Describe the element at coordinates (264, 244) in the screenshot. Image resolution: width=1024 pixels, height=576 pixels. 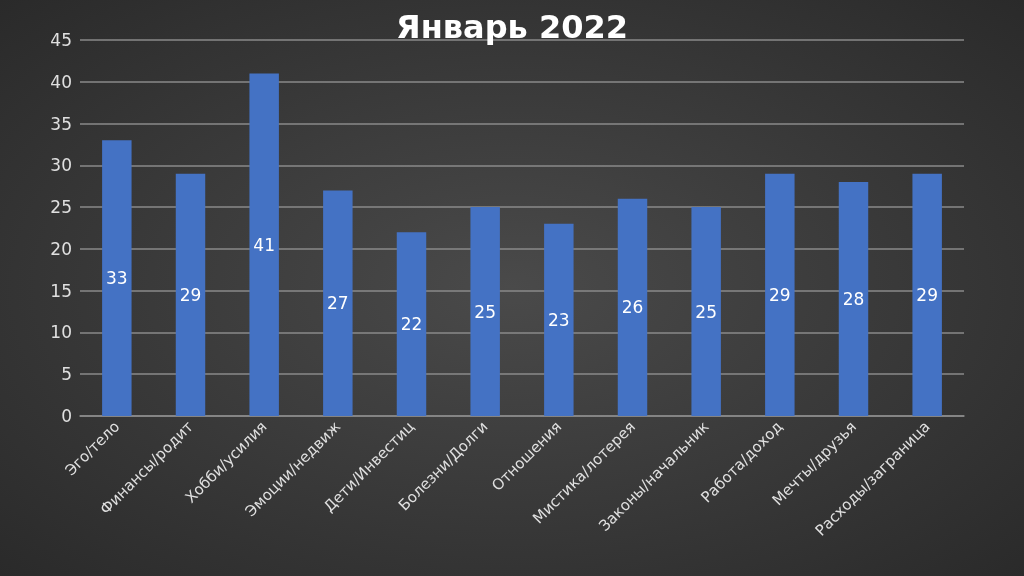
I see `data-label: 41` at that location.